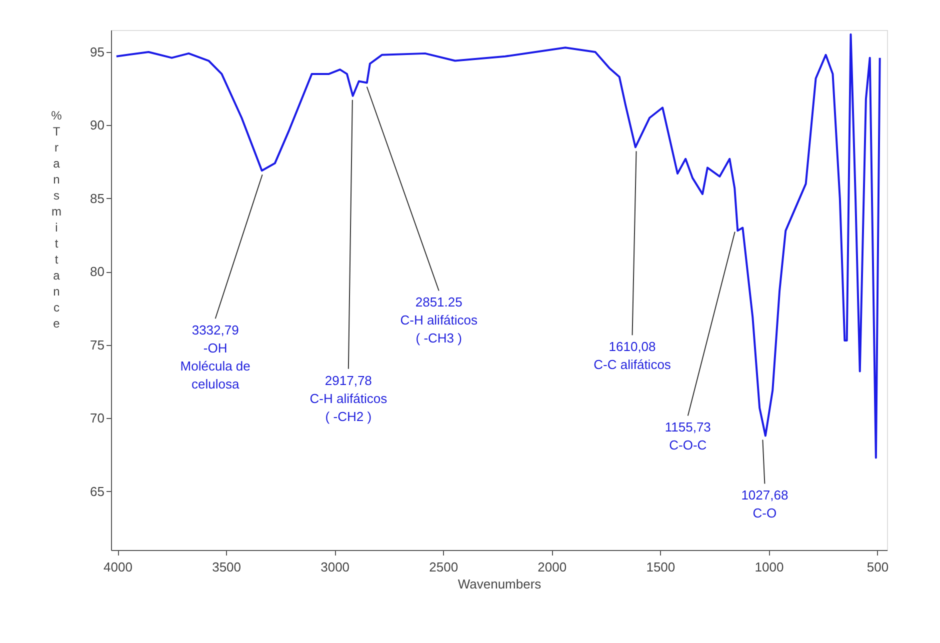 The image size is (940, 643). Describe the element at coordinates (443, 567) in the screenshot. I see `x-tick-label: 2500` at that location.